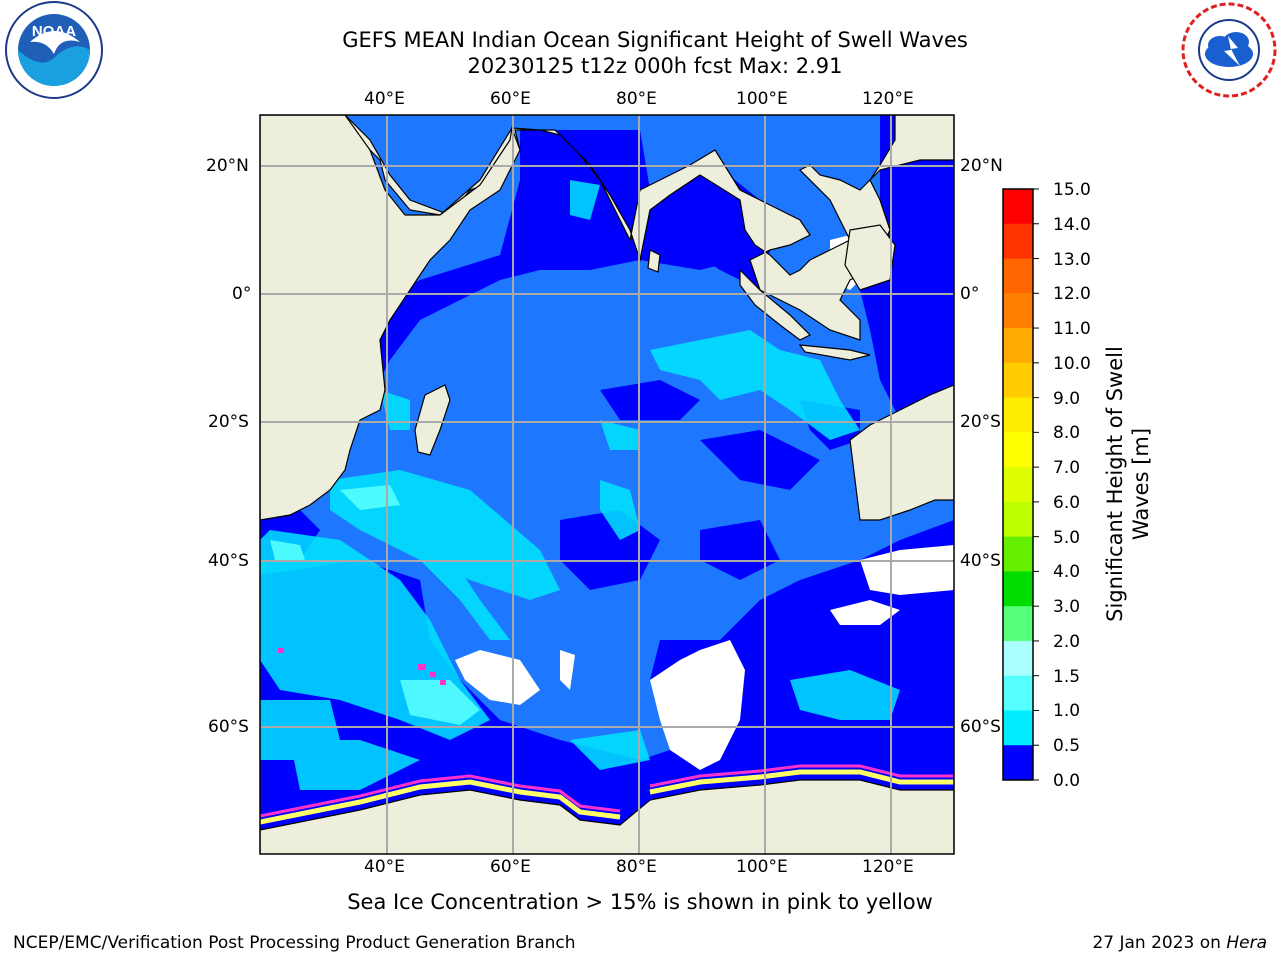 The image size is (1280, 960). What do you see at coordinates (636, 867) in the screenshot?
I see `lon-label-bottom-80e: 80°E` at bounding box center [636, 867].